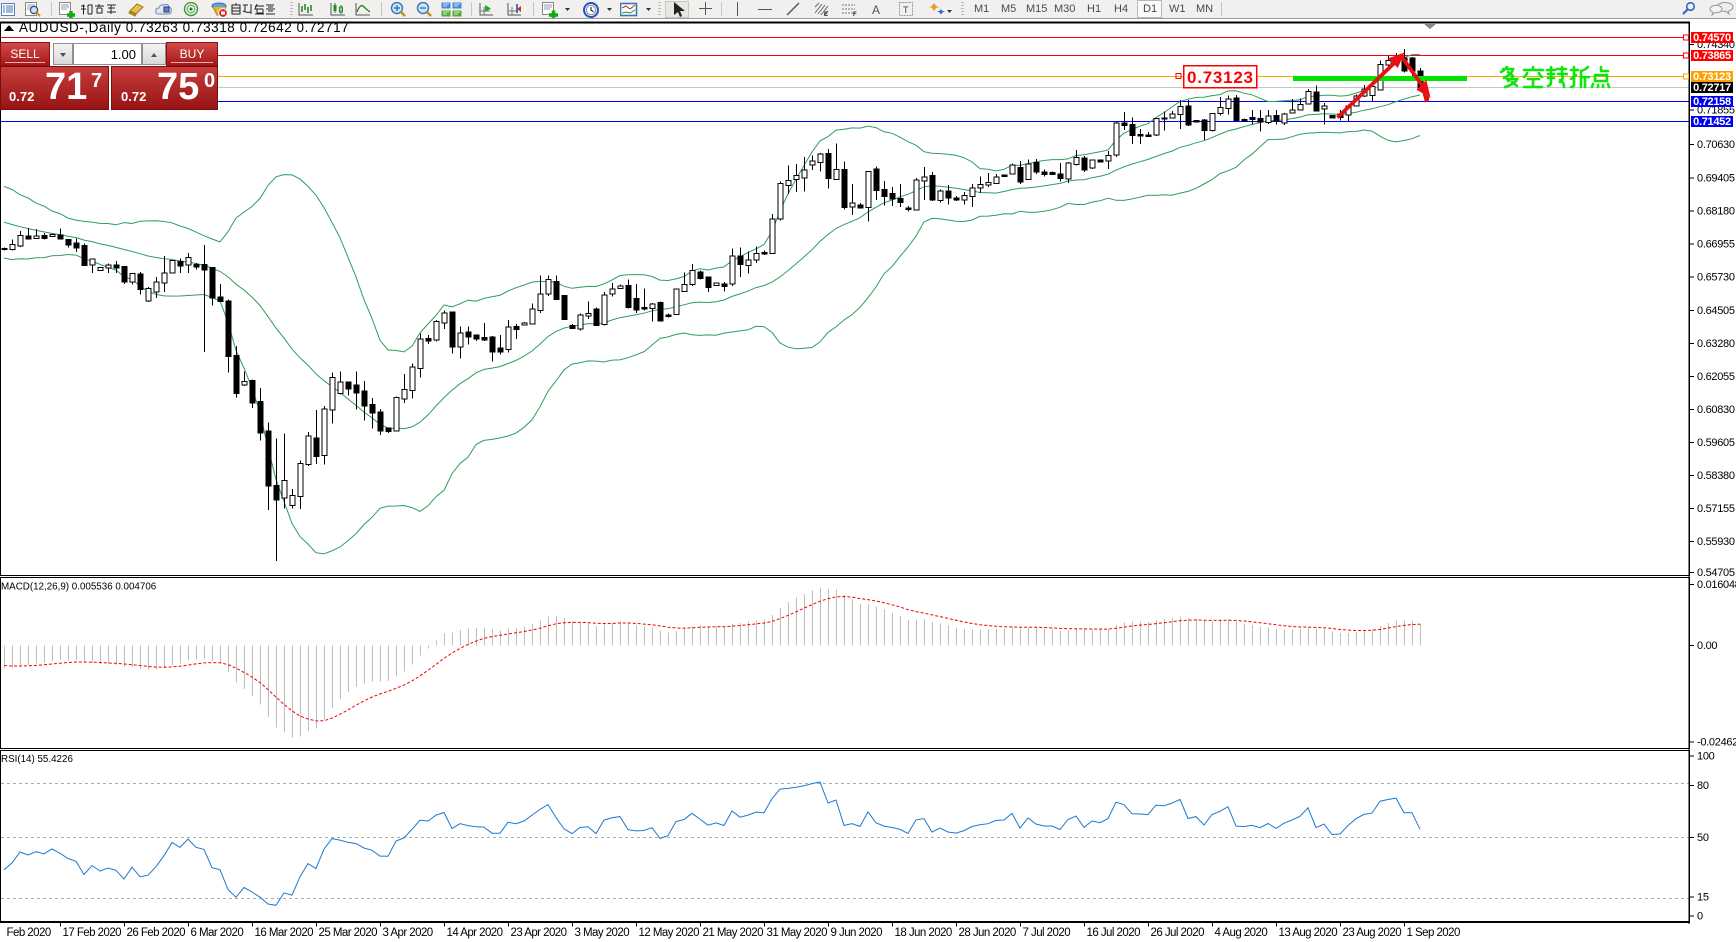 The width and height of the screenshot is (1736, 942). I want to click on svg-text: 0.66955, so click(1716, 245).